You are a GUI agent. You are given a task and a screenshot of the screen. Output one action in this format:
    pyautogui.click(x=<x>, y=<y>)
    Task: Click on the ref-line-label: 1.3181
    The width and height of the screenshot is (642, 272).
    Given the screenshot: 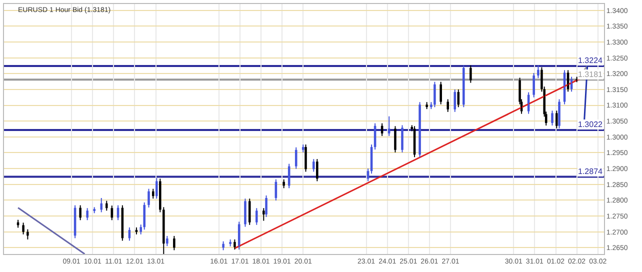 What is the action you would take?
    pyautogui.click(x=591, y=74)
    